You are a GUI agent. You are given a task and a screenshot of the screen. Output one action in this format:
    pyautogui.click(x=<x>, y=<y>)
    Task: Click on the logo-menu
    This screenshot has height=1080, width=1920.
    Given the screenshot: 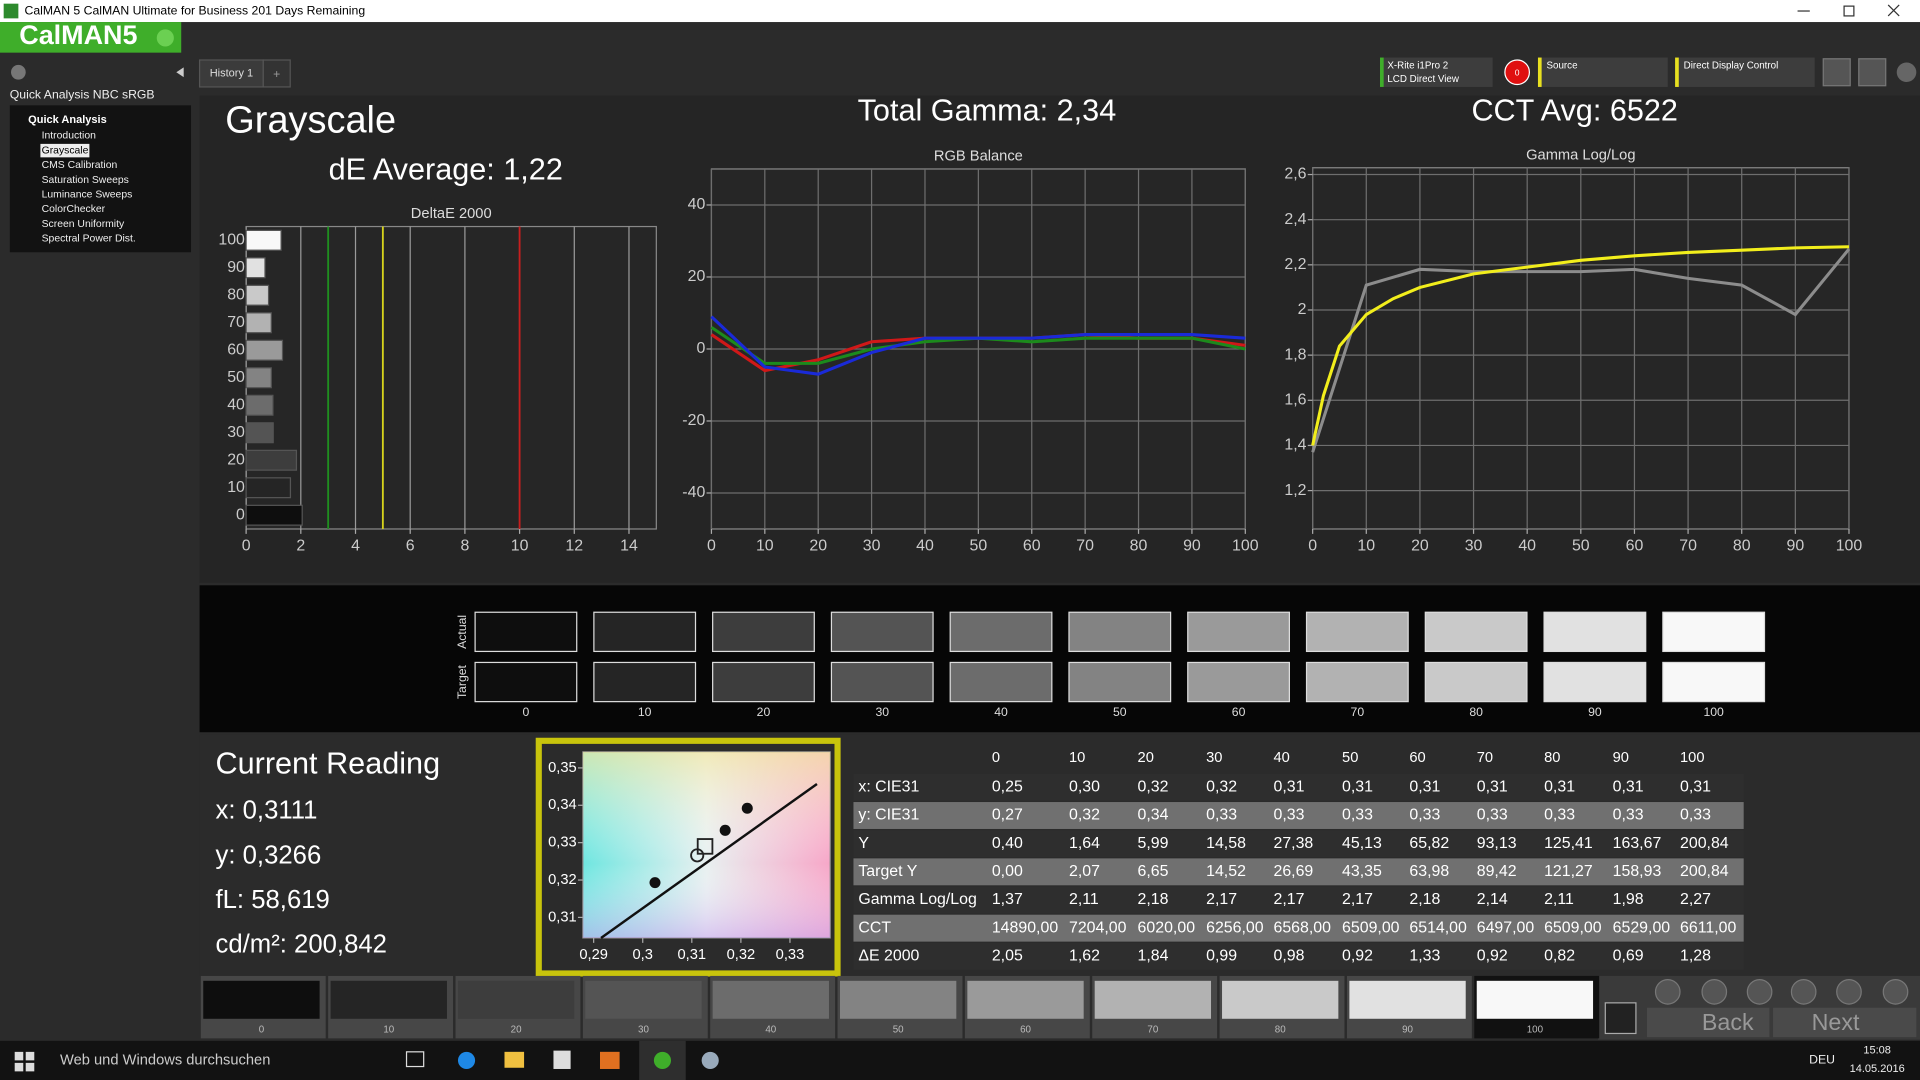 What is the action you would take?
    pyautogui.click(x=165, y=38)
    